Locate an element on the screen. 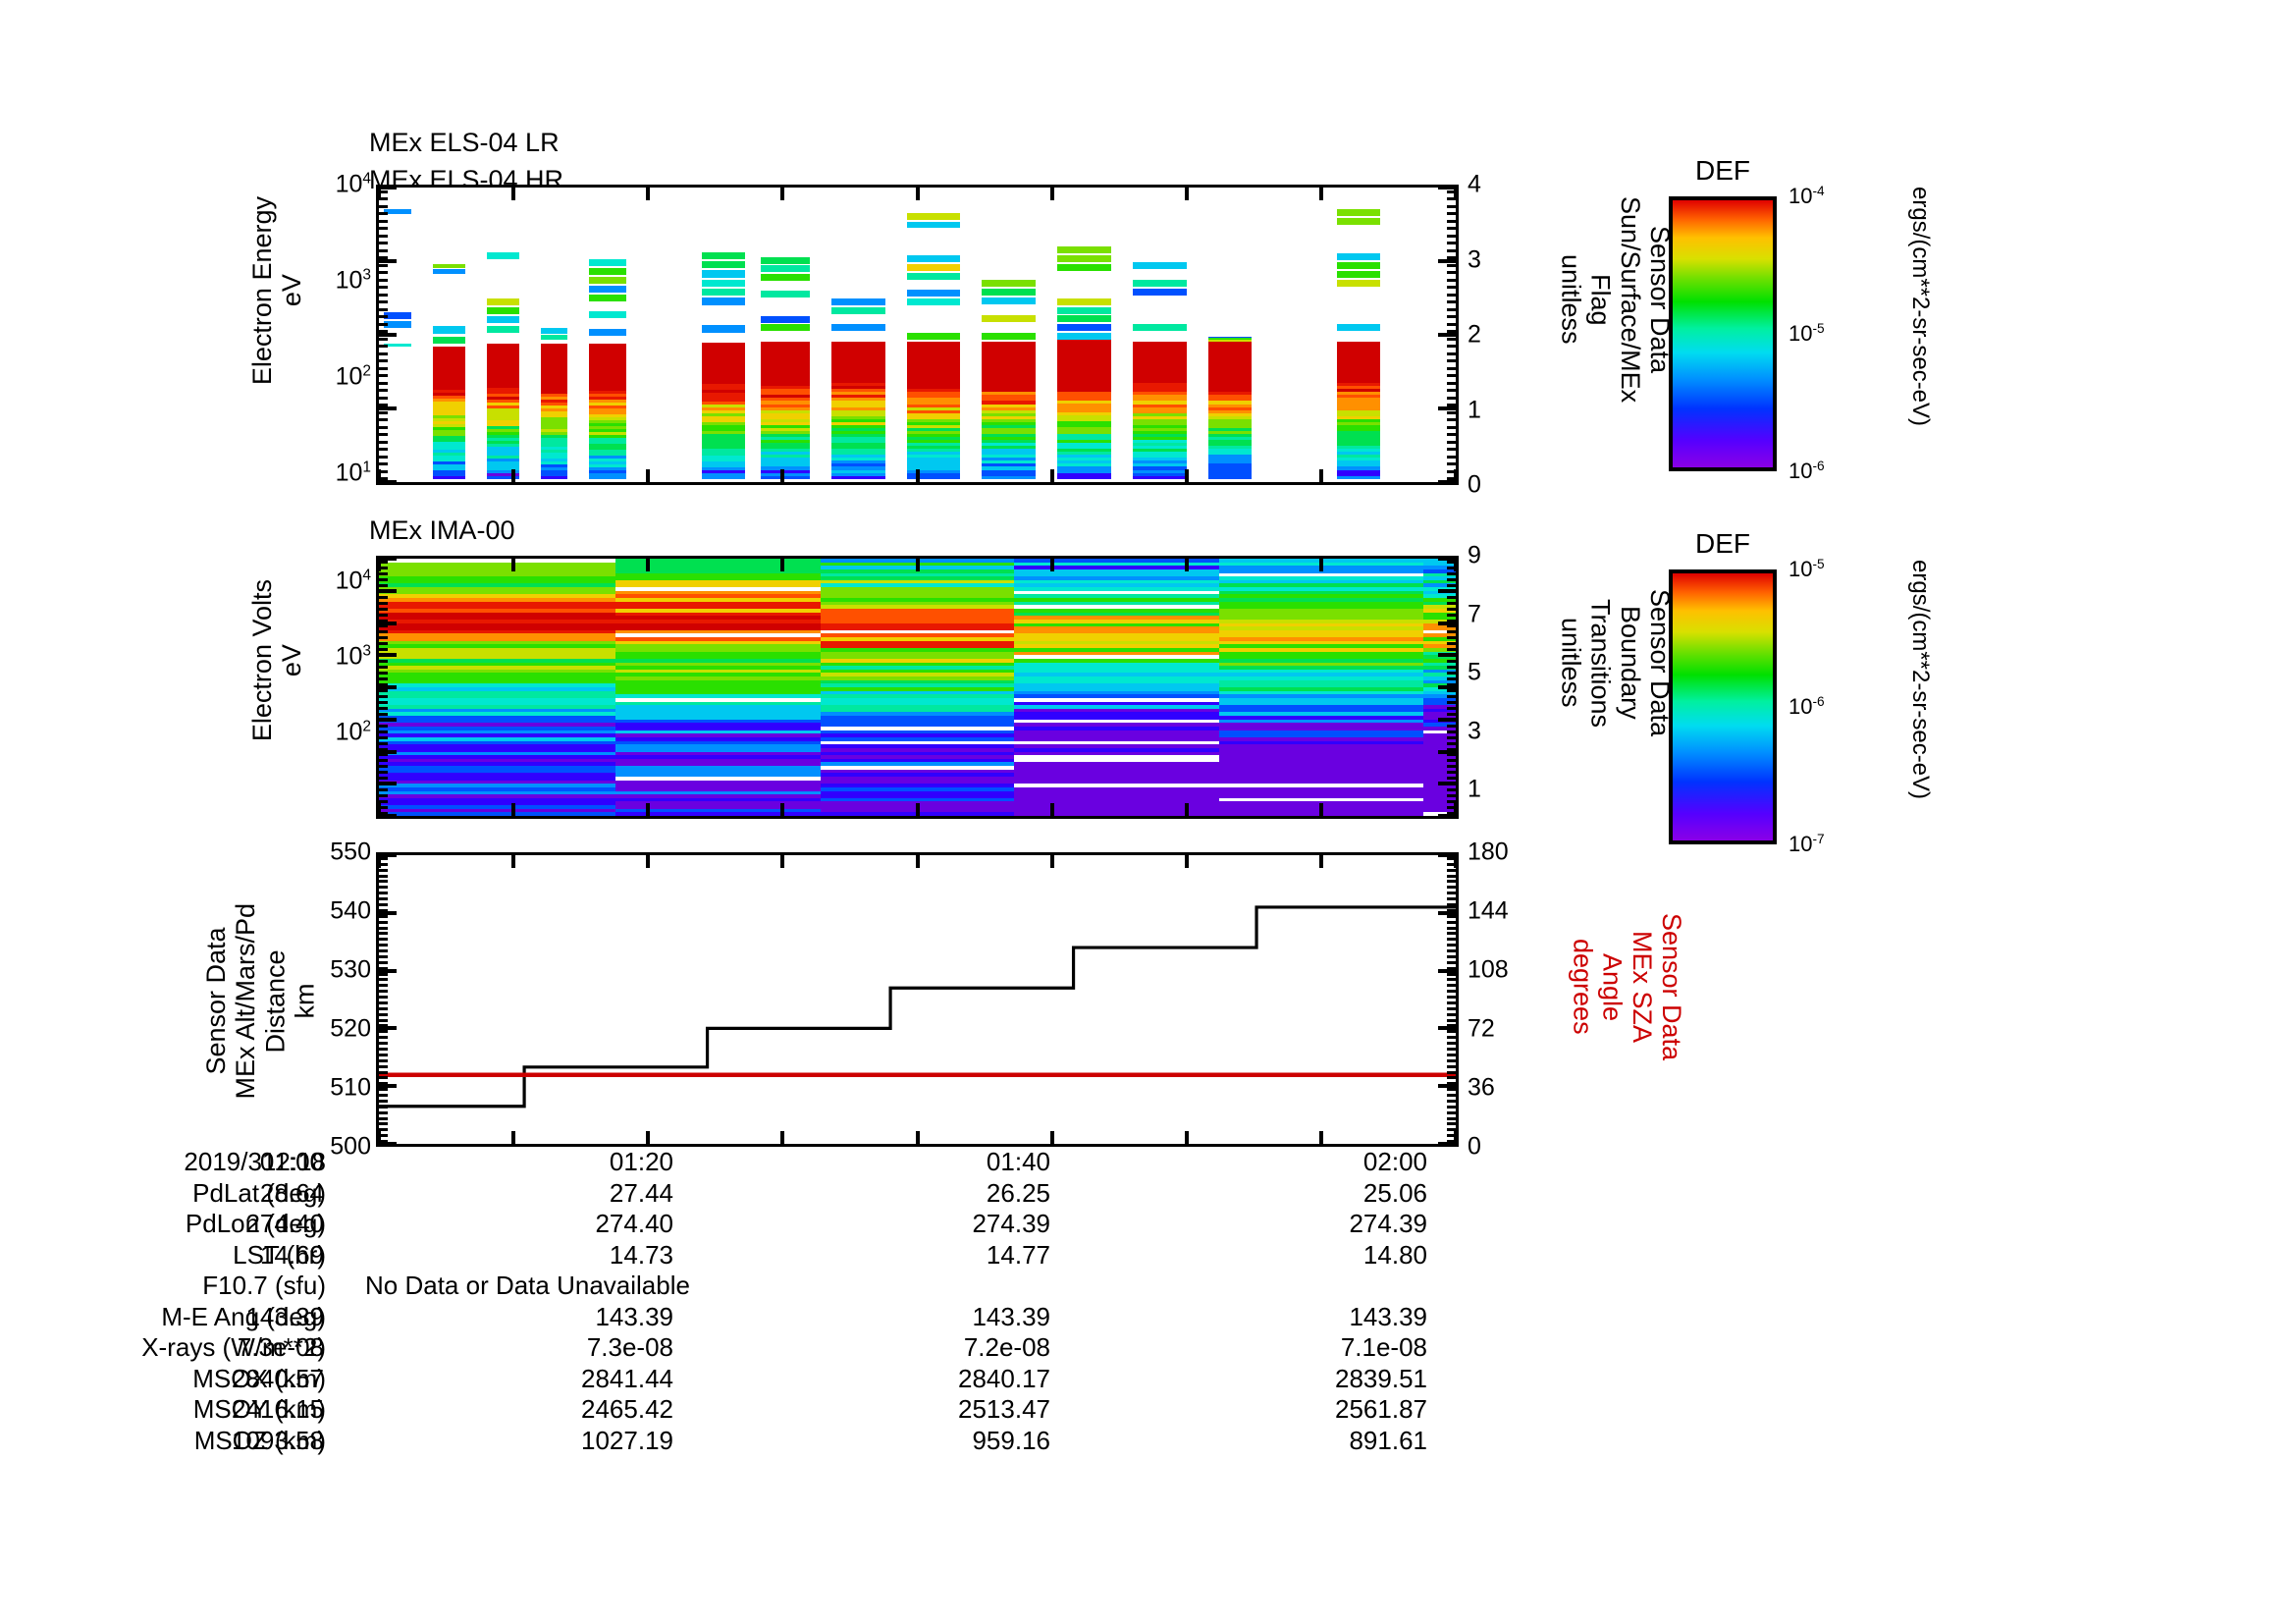 Image resolution: width=2296 pixels, height=1623 pixels. panel3-lineplot is located at coordinates (917, 999).